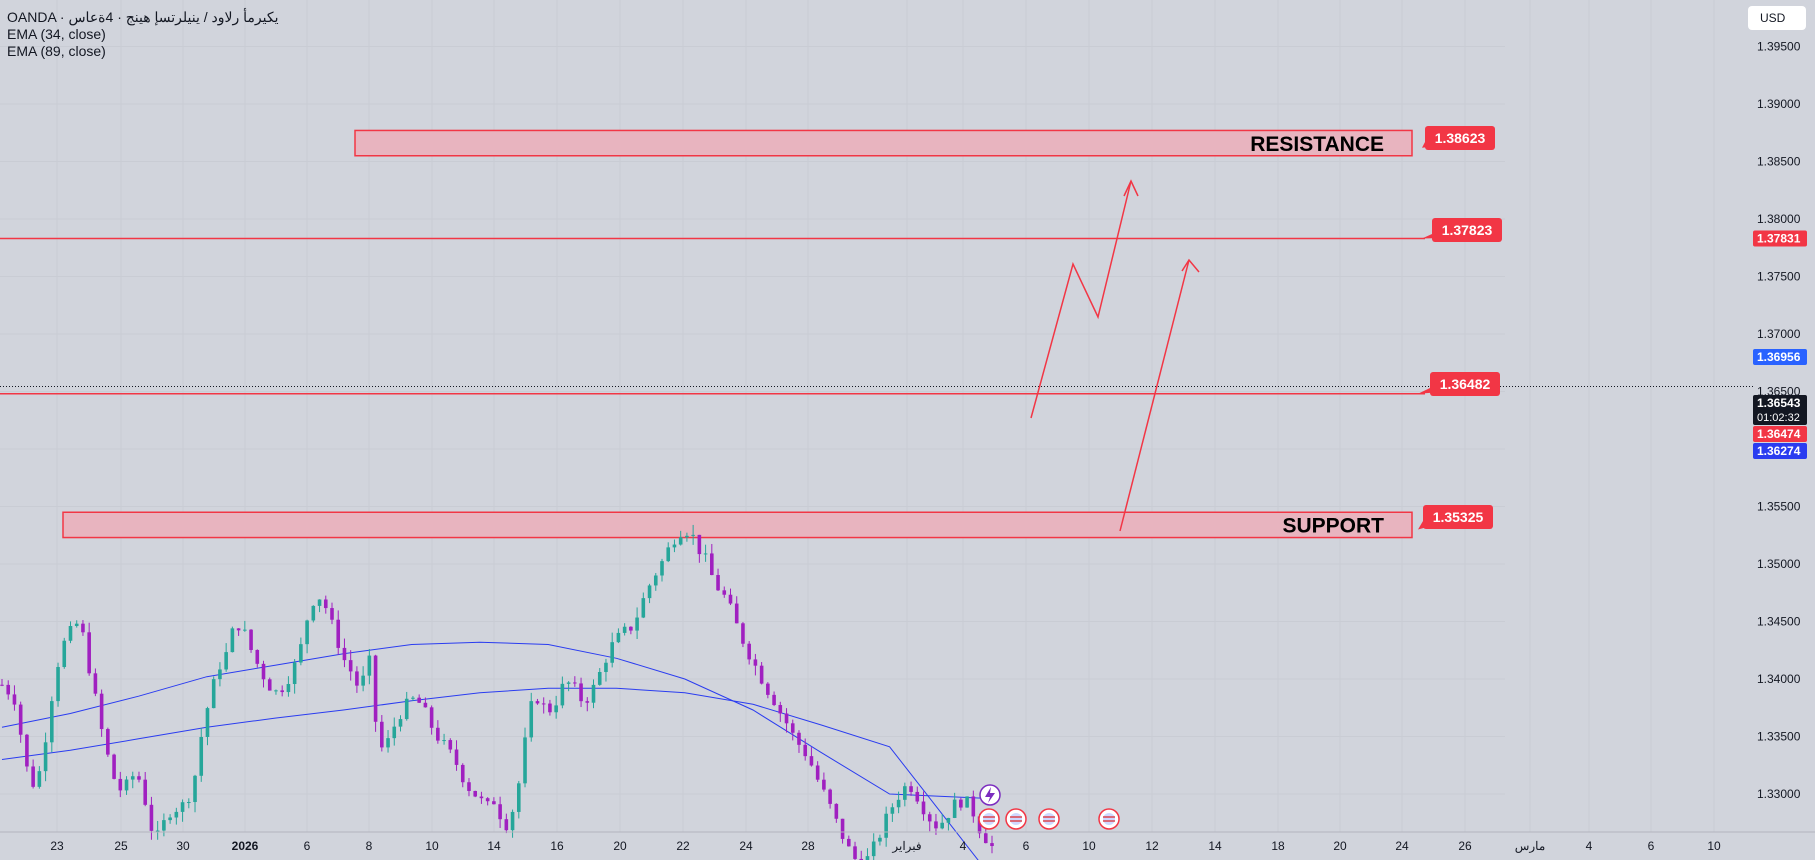  I want to click on indicator-ema34: EMA (34, close), so click(56, 34).